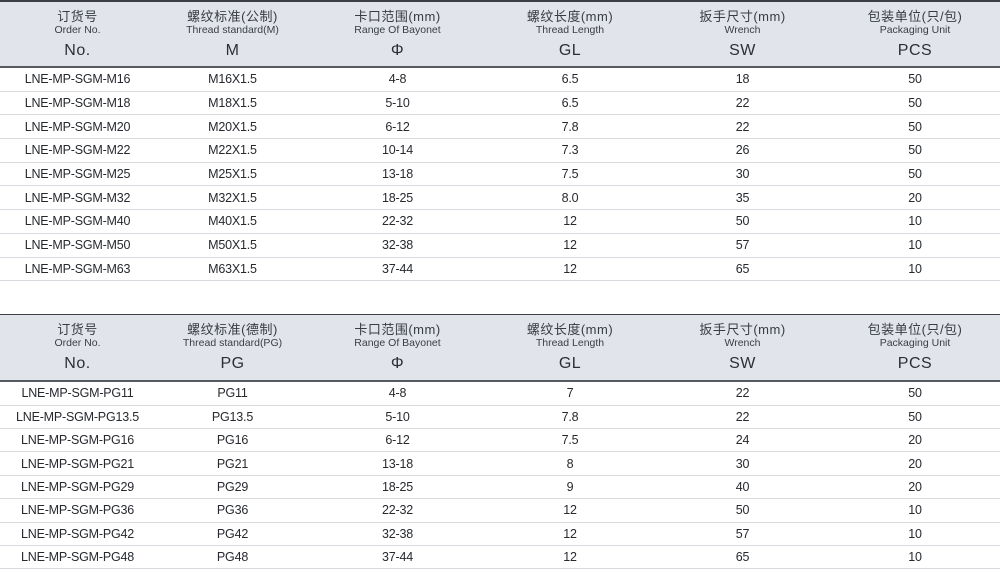 This screenshot has width=1000, height=572. What do you see at coordinates (500, 245) in the screenshot?
I see `table-row: LNE-MP-SGM-M50 M50X1.5 32-38 12 57 10` at bounding box center [500, 245].